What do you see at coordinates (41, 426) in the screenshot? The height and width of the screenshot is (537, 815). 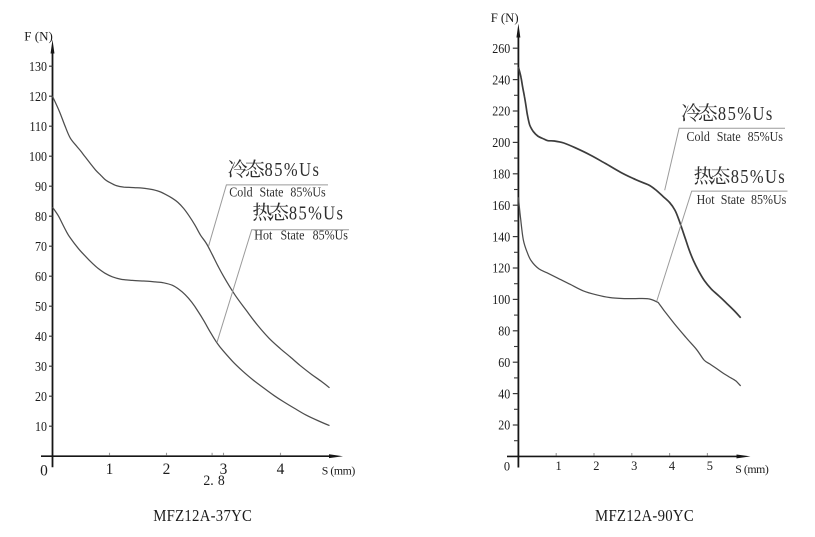 I see `svg-text: 10` at bounding box center [41, 426].